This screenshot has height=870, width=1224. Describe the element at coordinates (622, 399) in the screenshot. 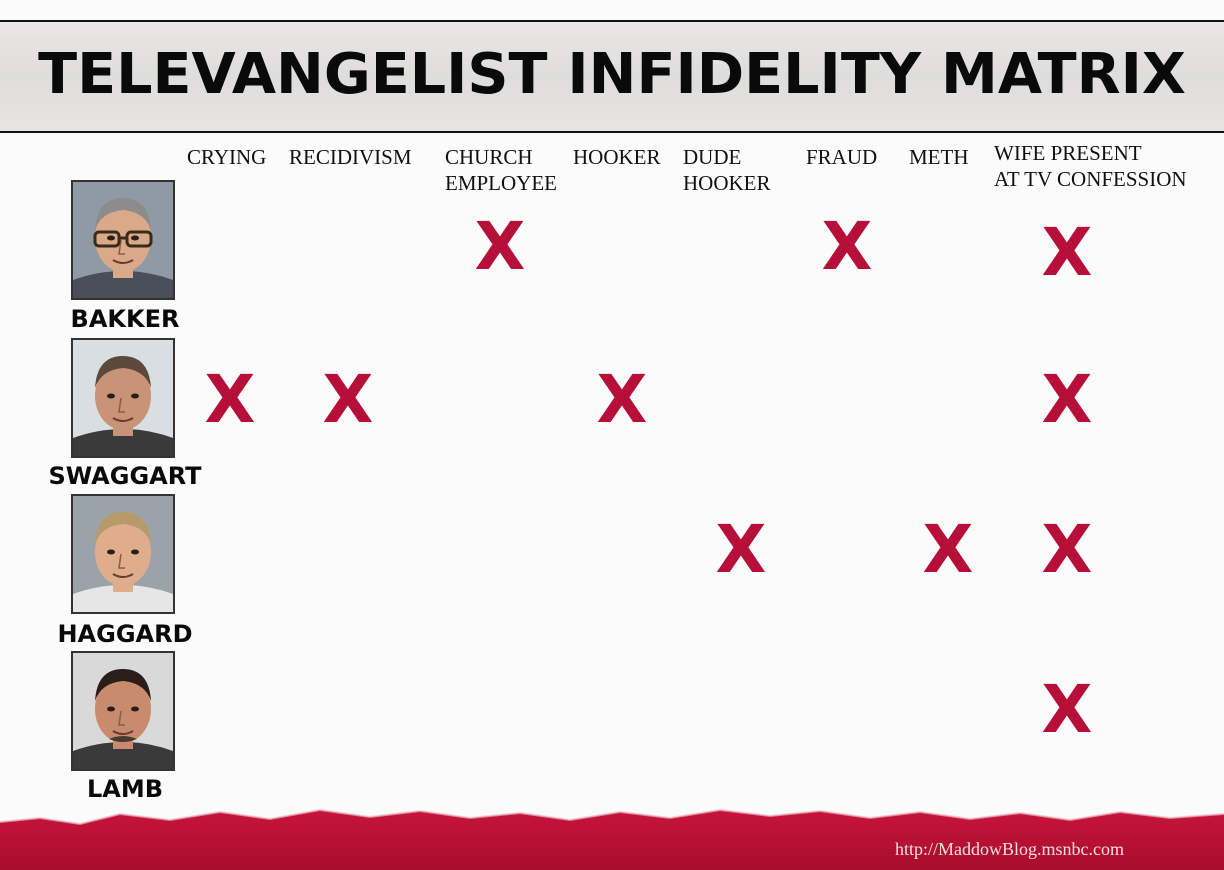

I see `x-mark-swaggart-3: X` at that location.